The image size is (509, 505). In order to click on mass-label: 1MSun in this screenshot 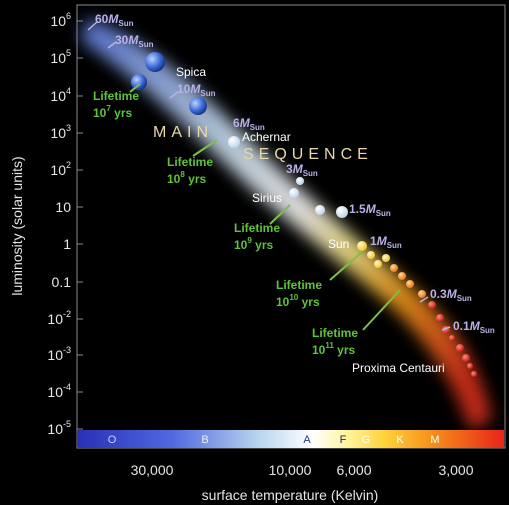, I will do `click(386, 242)`.